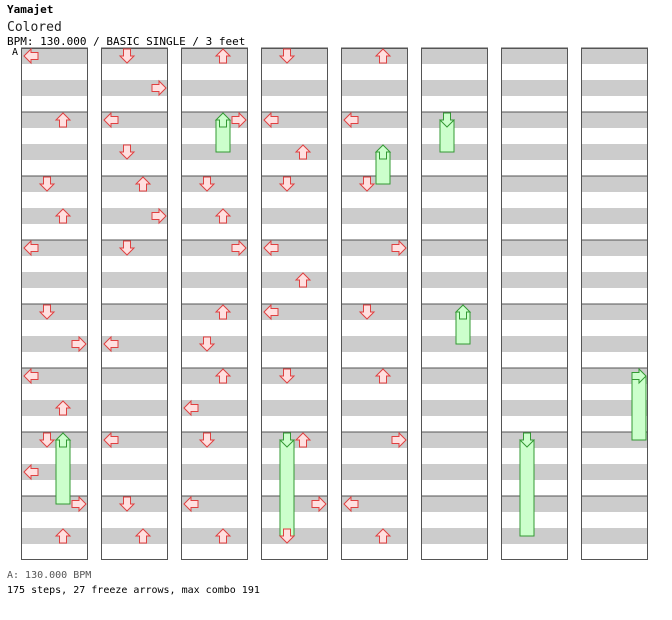 This screenshot has height=620, width=672. I want to click on chart-info: BPM: 130.000 / BASIC SINGLE / 3 feet, so click(126, 41).